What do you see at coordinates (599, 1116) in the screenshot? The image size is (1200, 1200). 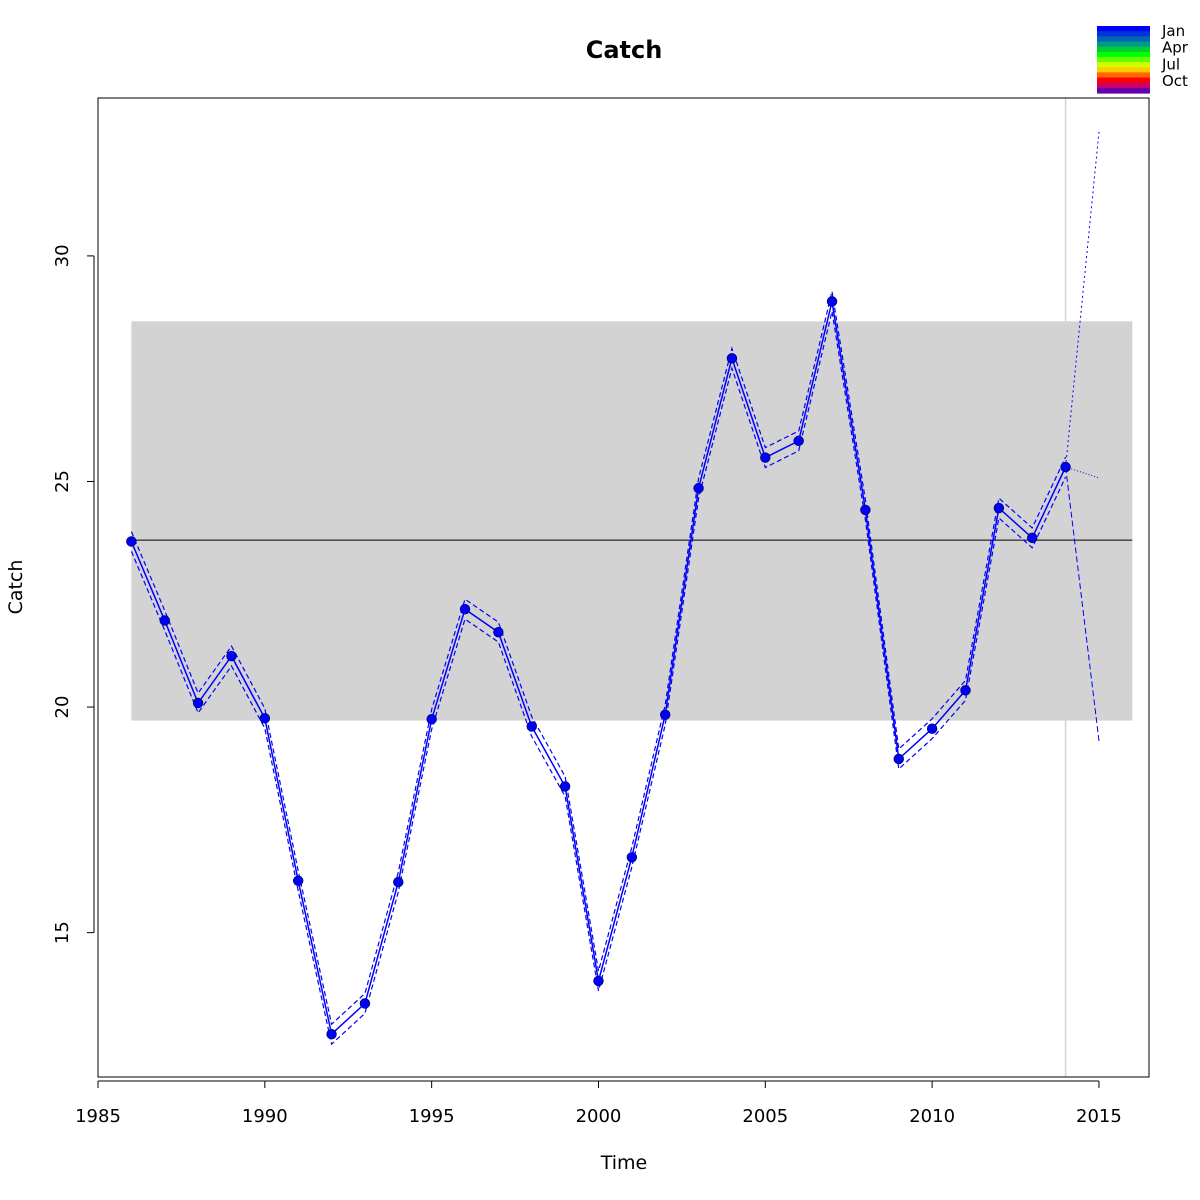 I see `x-tick-label: 2000` at bounding box center [599, 1116].